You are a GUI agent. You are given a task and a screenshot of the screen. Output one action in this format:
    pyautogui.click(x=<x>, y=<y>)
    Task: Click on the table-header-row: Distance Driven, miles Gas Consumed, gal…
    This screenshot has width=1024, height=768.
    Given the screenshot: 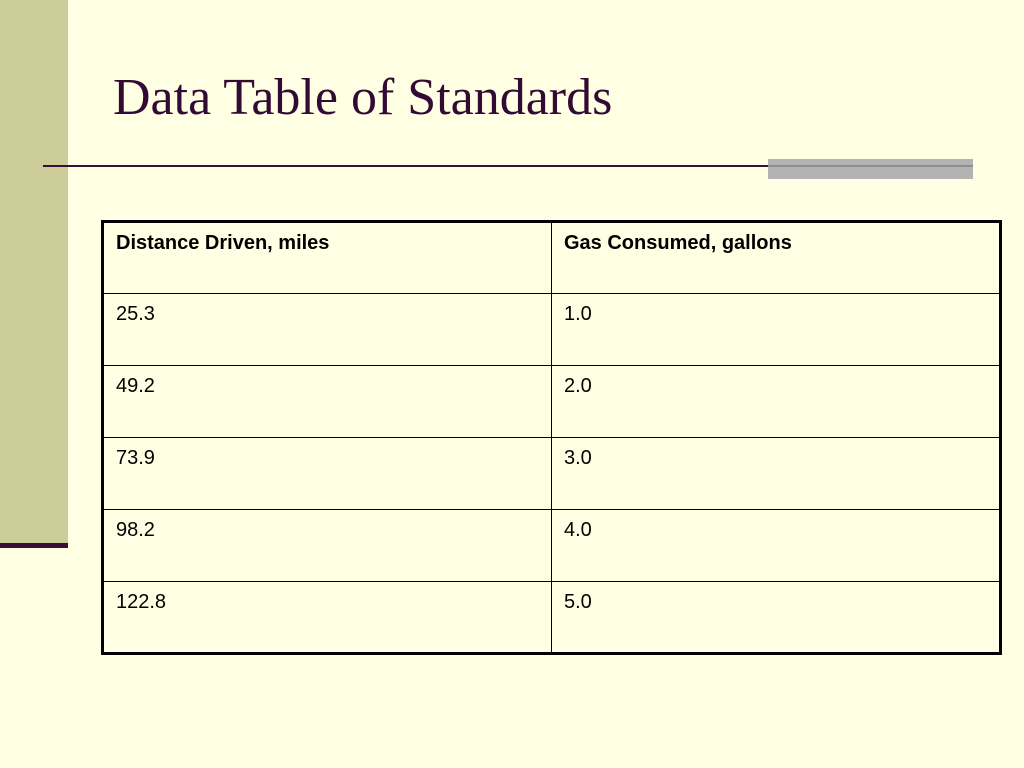 What is the action you would take?
    pyautogui.click(x=551, y=257)
    